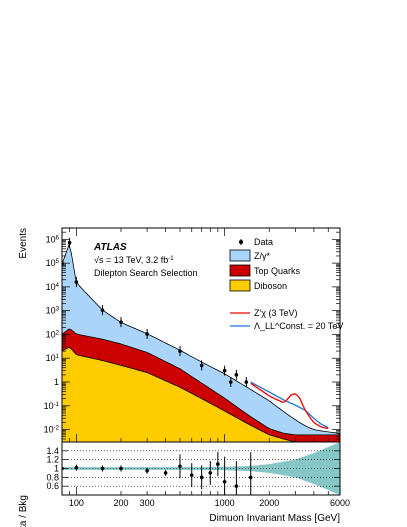  Describe the element at coordinates (53, 239) in the screenshot. I see `y-tick-label: 106` at that location.